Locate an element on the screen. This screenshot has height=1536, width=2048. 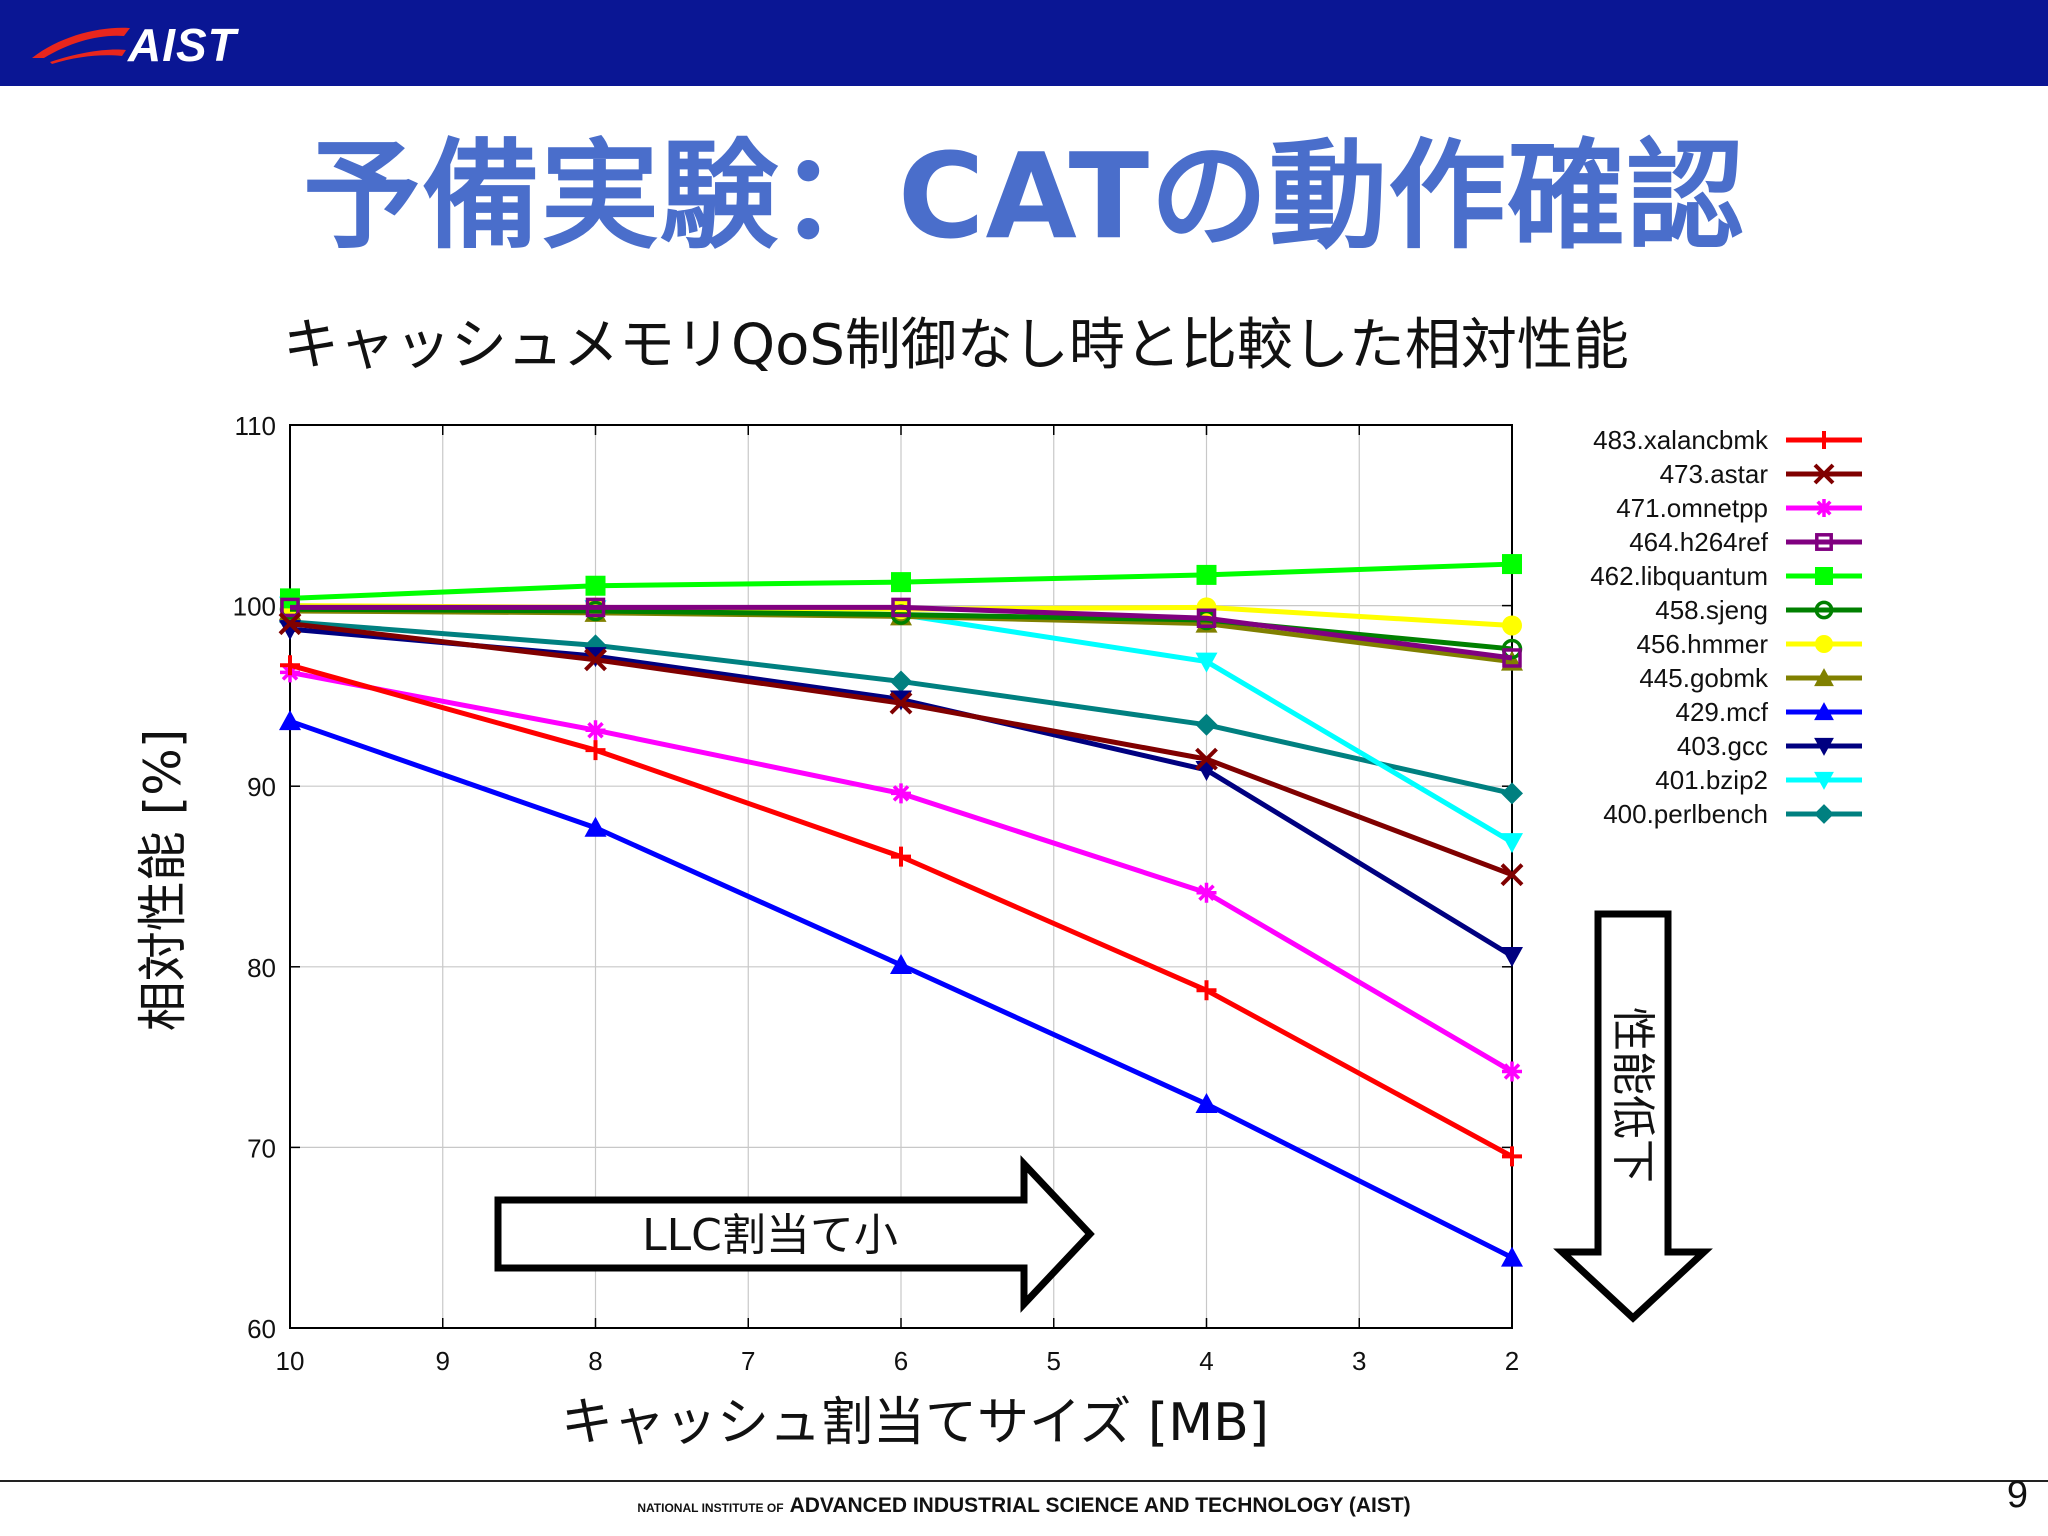
legend-label: 456.hmmer is located at coordinates (1703, 644).